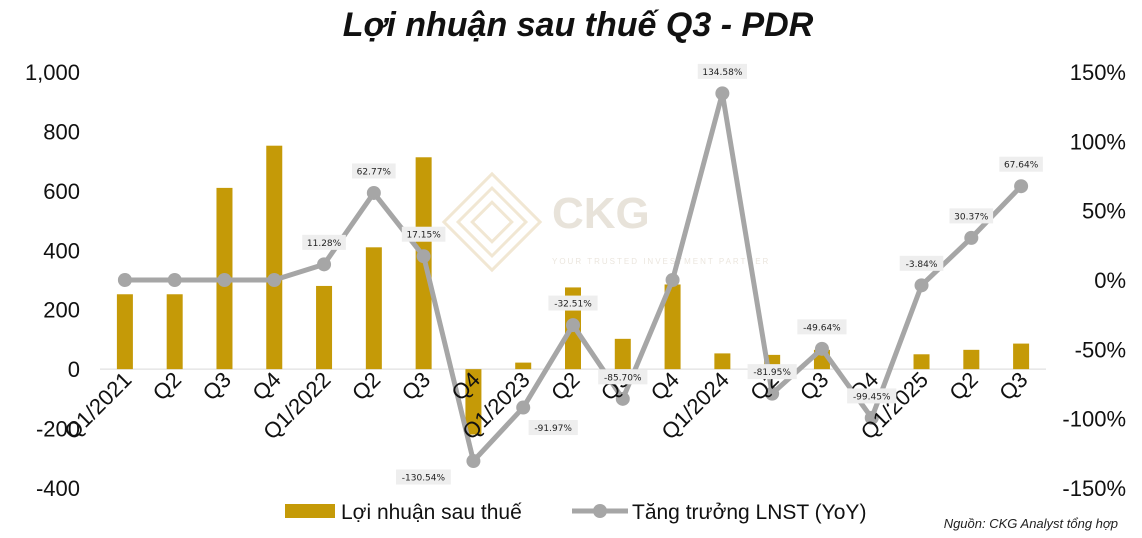 The height and width of the screenshot is (538, 1142). What do you see at coordinates (1110, 280) in the screenshot?
I see `y-right-tick-label: 0%` at bounding box center [1110, 280].